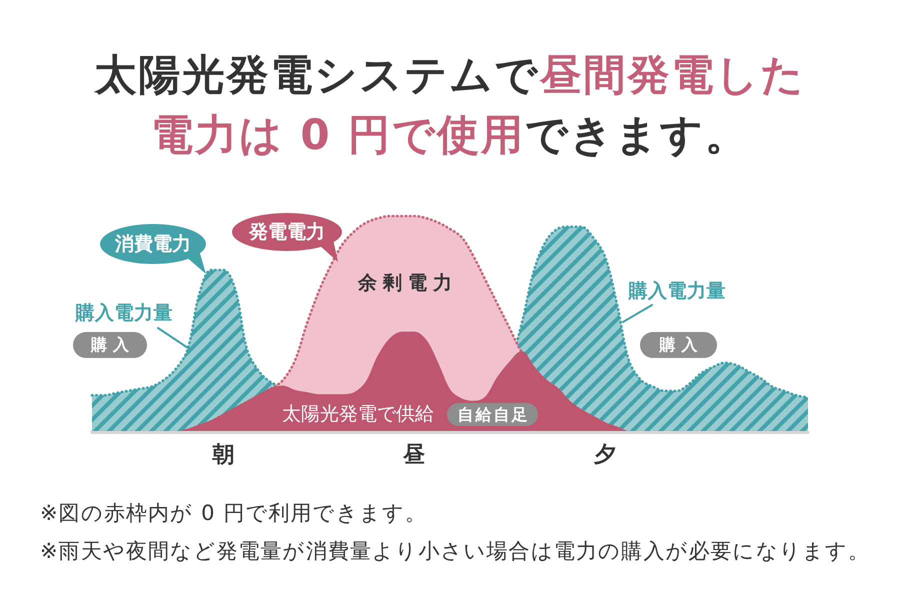 The width and height of the screenshot is (900, 601). What do you see at coordinates (234, 513) in the screenshot?
I see `text: ※図の赤枠内が 0 円で利用できます。` at bounding box center [234, 513].